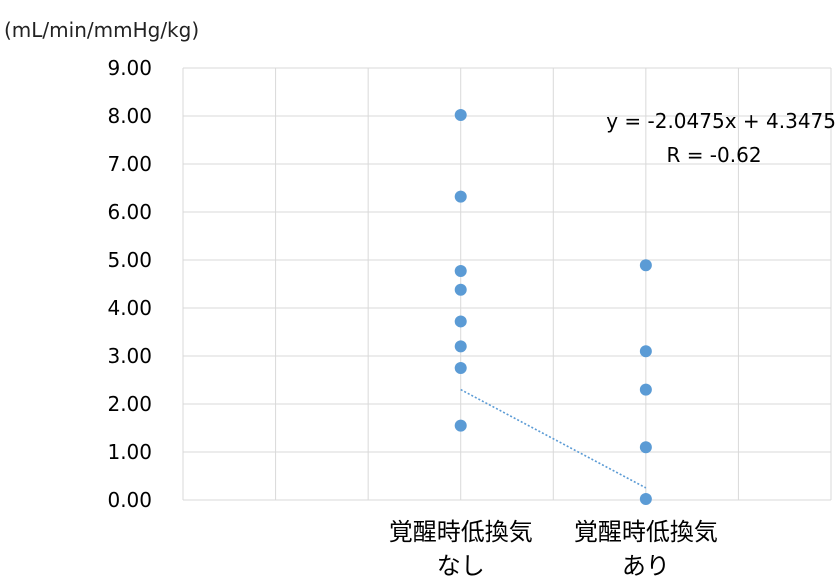  Describe the element at coordinates (721, 121) in the screenshot. I see `trendline-equation-label: y = -2.0475x + 4.3475` at that location.